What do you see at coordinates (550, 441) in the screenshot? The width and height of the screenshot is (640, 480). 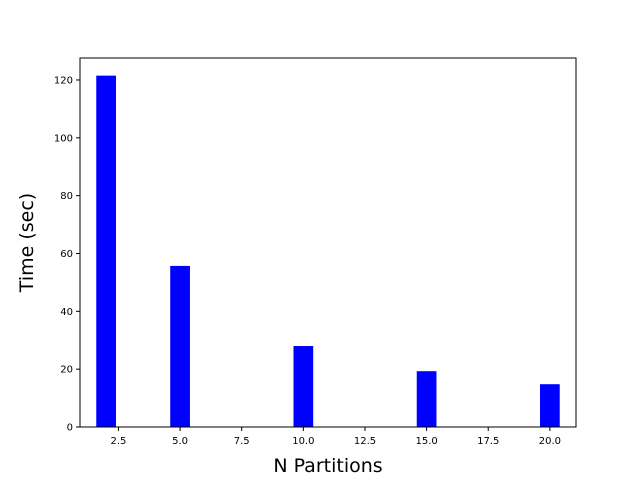 I see `x-tick-label: 20.0` at bounding box center [550, 441].